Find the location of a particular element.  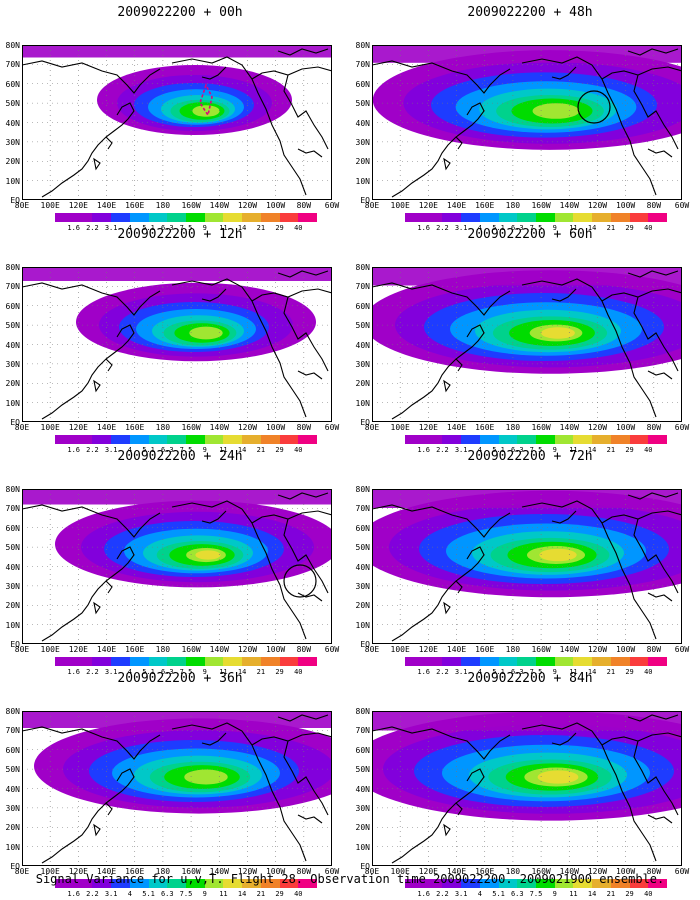

longitude-label: 140W is located at coordinates (219, 871).